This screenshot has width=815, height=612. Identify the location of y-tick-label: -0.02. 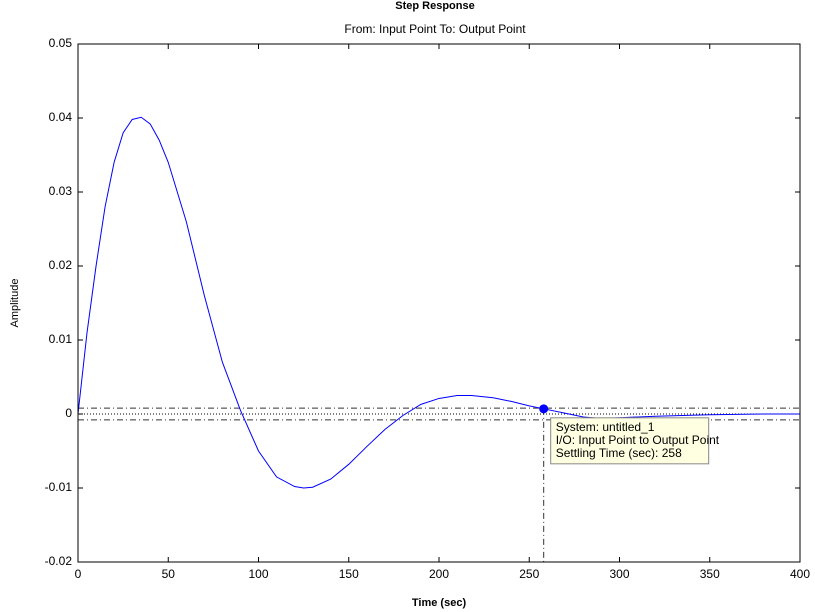
(59, 561).